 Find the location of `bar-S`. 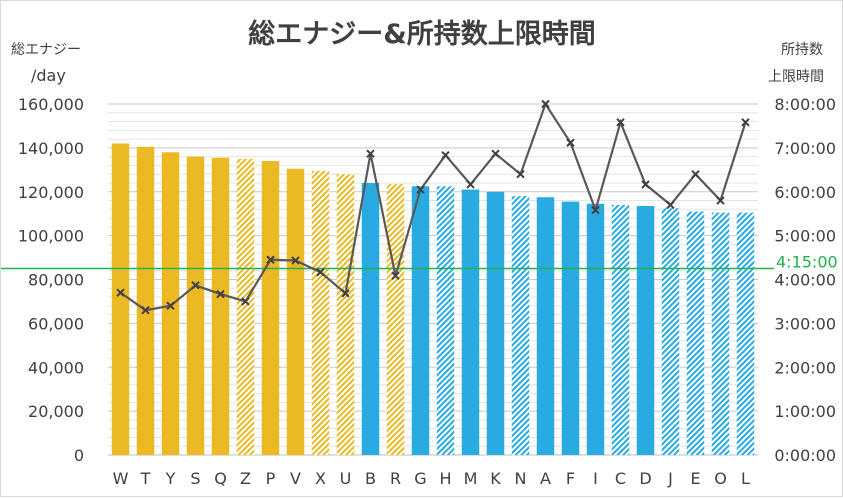

bar-S is located at coordinates (195, 305).